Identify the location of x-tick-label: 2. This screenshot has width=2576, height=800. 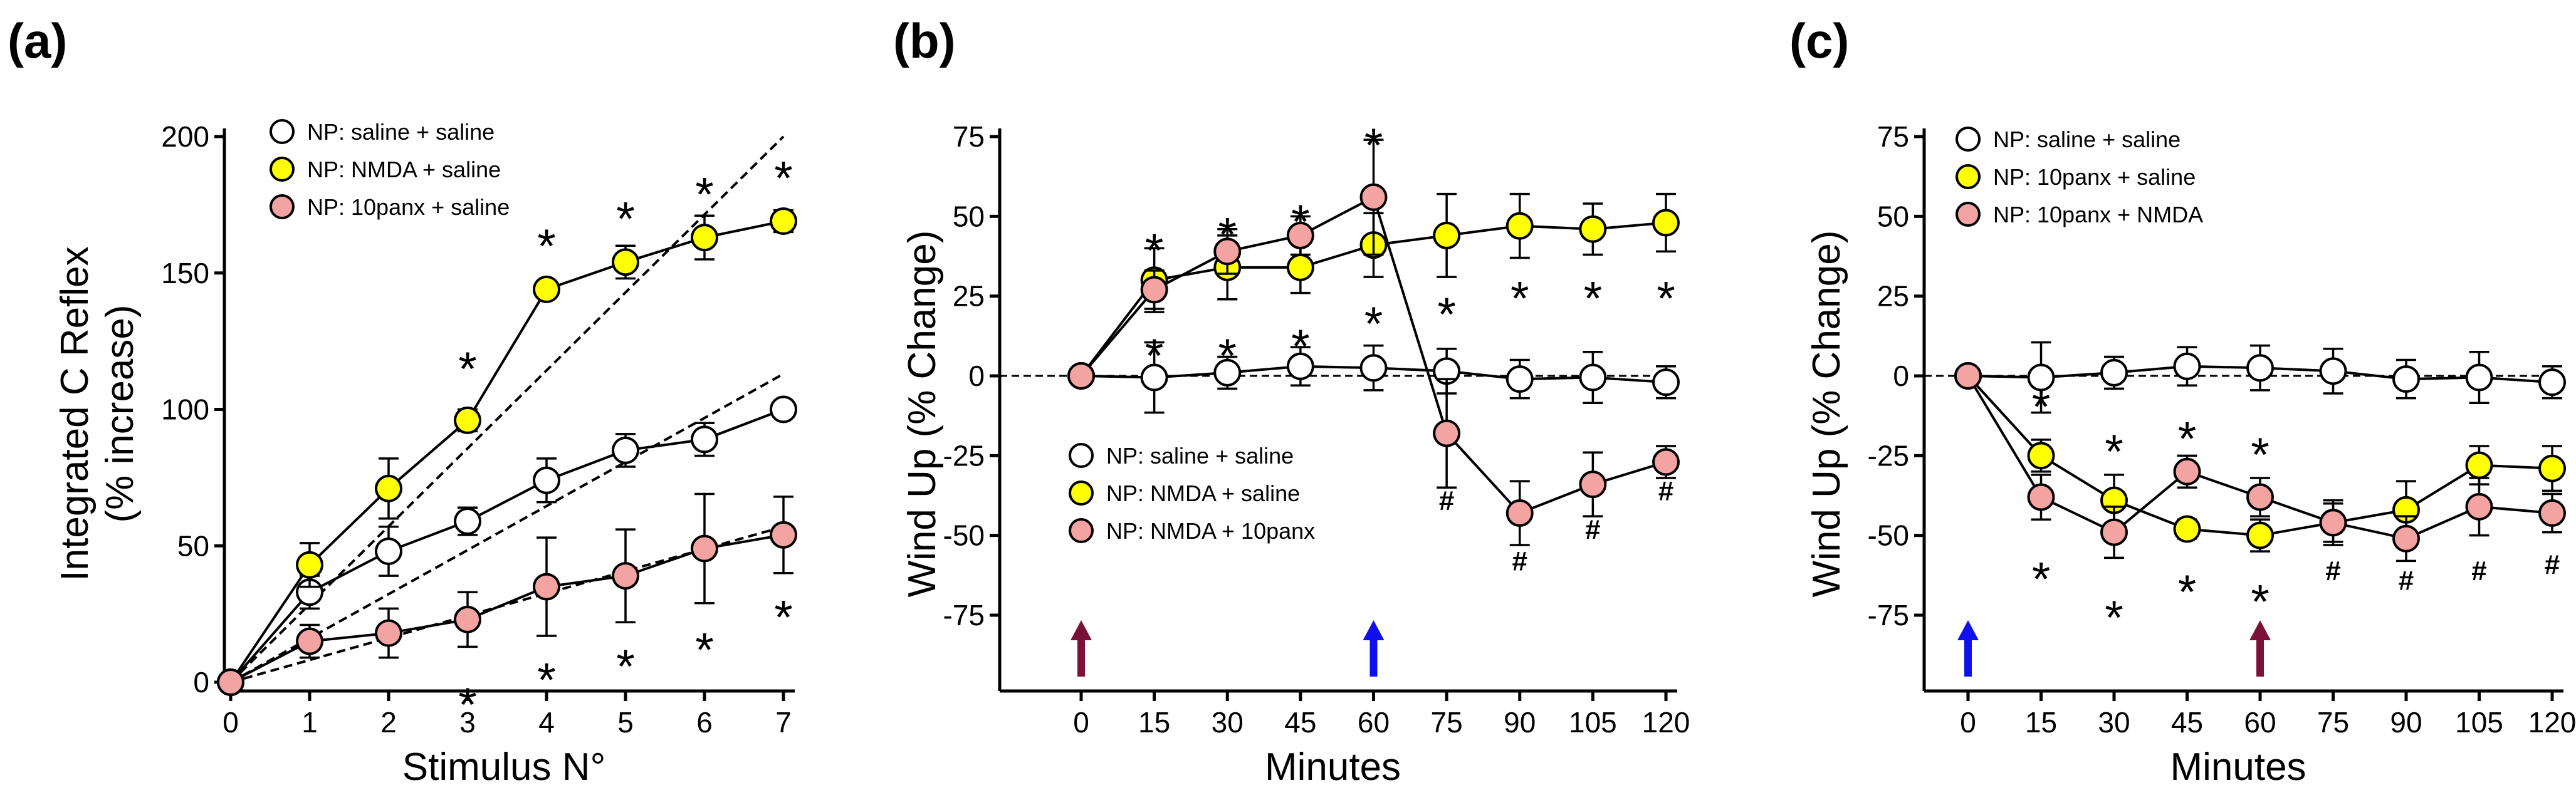
(388, 722).